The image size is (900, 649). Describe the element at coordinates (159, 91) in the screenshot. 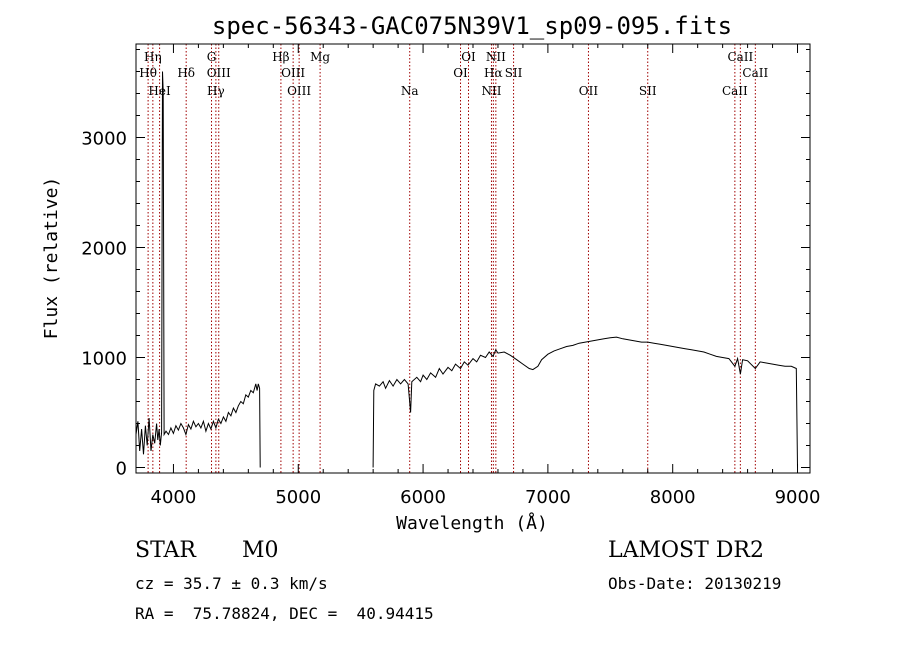

I see `emission-line-label: HeI` at that location.